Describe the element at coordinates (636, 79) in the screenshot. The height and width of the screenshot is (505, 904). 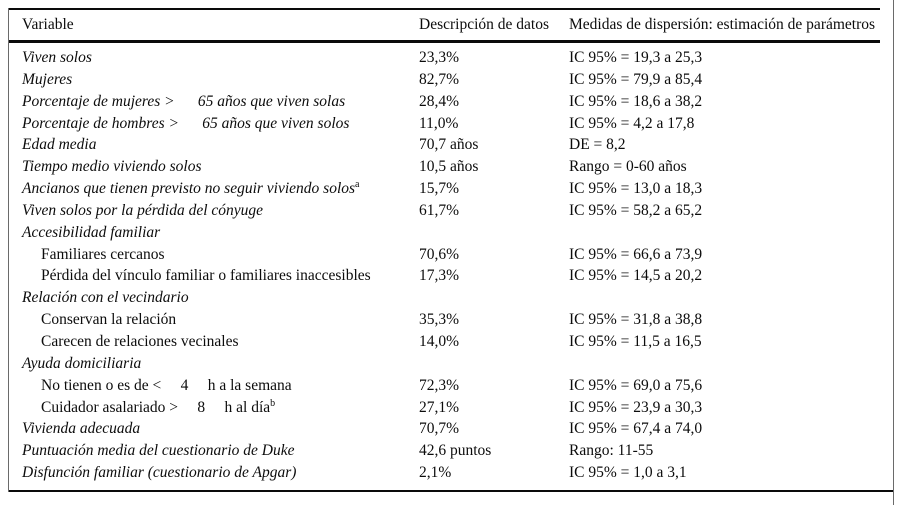
I see `dispersion-cell: IC 95% = 79,9 a 85,4` at that location.